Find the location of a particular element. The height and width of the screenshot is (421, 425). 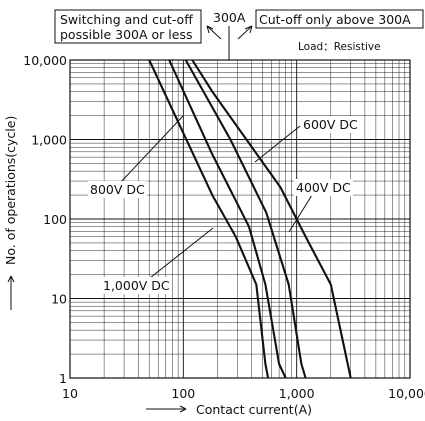

x-tick-label: 10 is located at coordinates (70, 393).